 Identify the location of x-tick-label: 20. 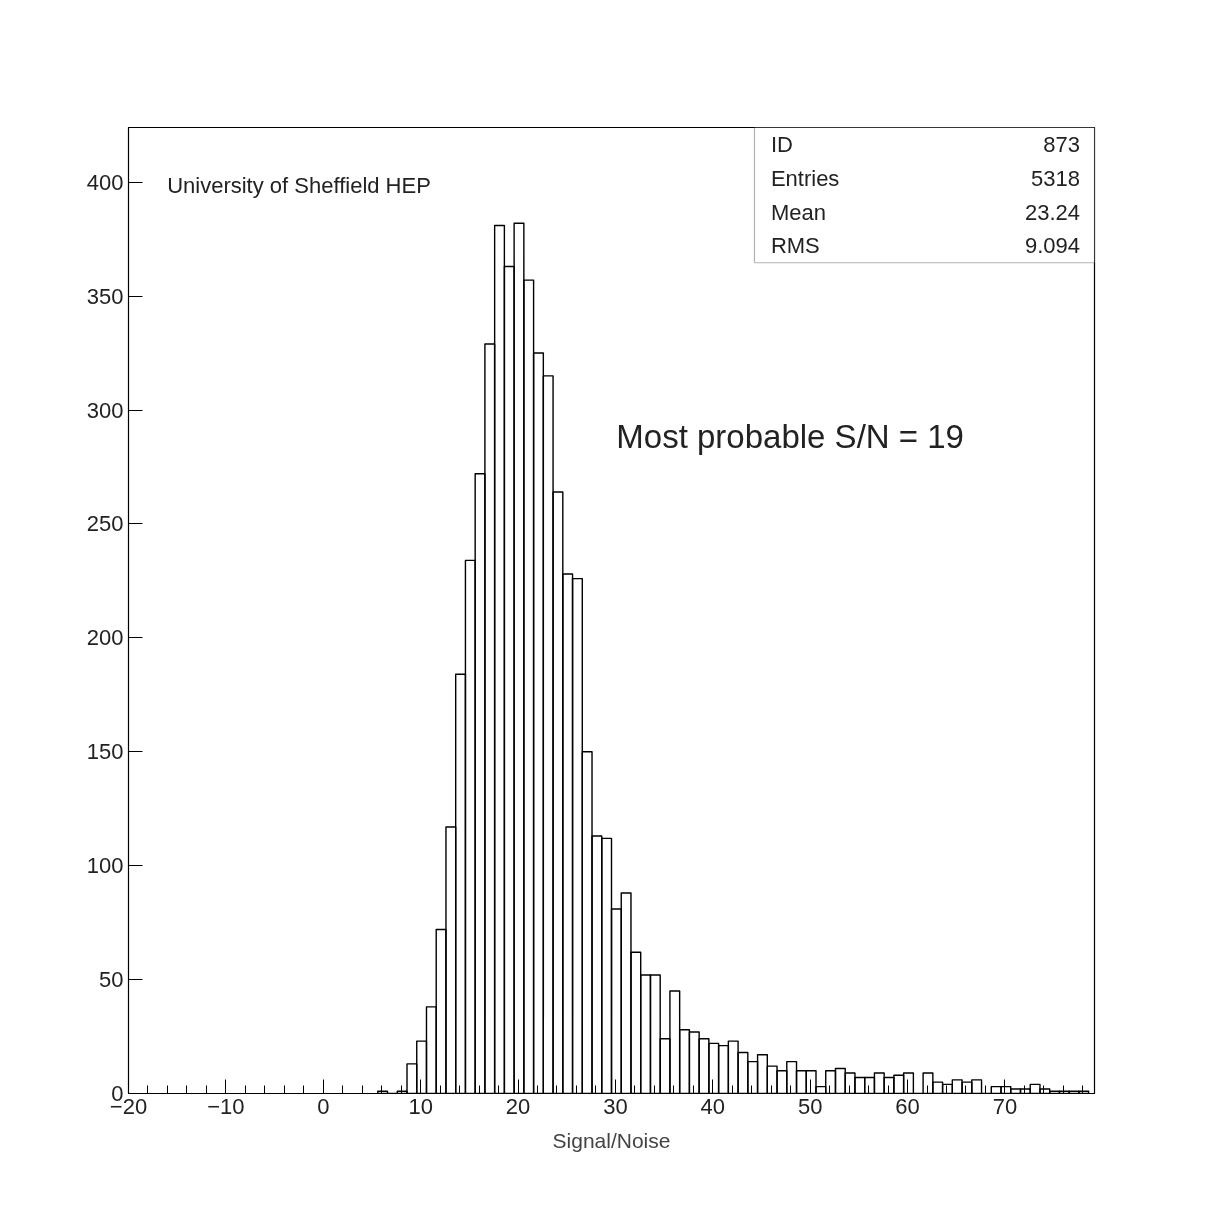
(518, 1106).